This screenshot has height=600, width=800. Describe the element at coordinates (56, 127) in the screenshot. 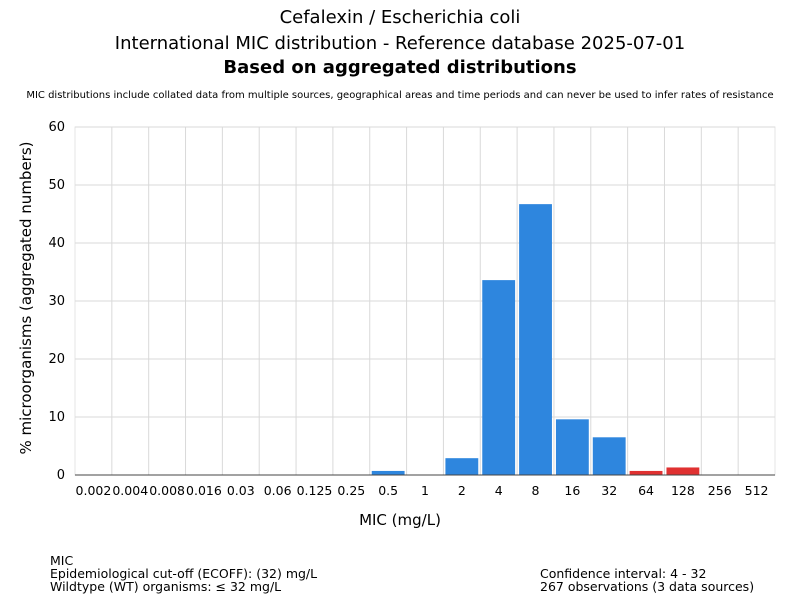

I see `y-tick-label: 60` at that location.